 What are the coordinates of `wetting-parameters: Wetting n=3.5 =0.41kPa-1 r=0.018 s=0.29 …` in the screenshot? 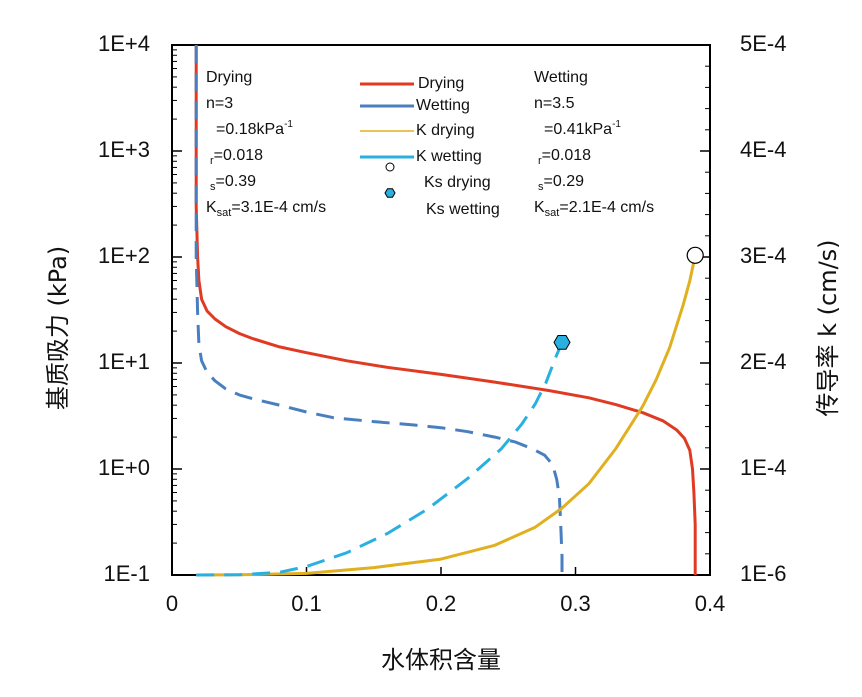 It's located at (594, 144).